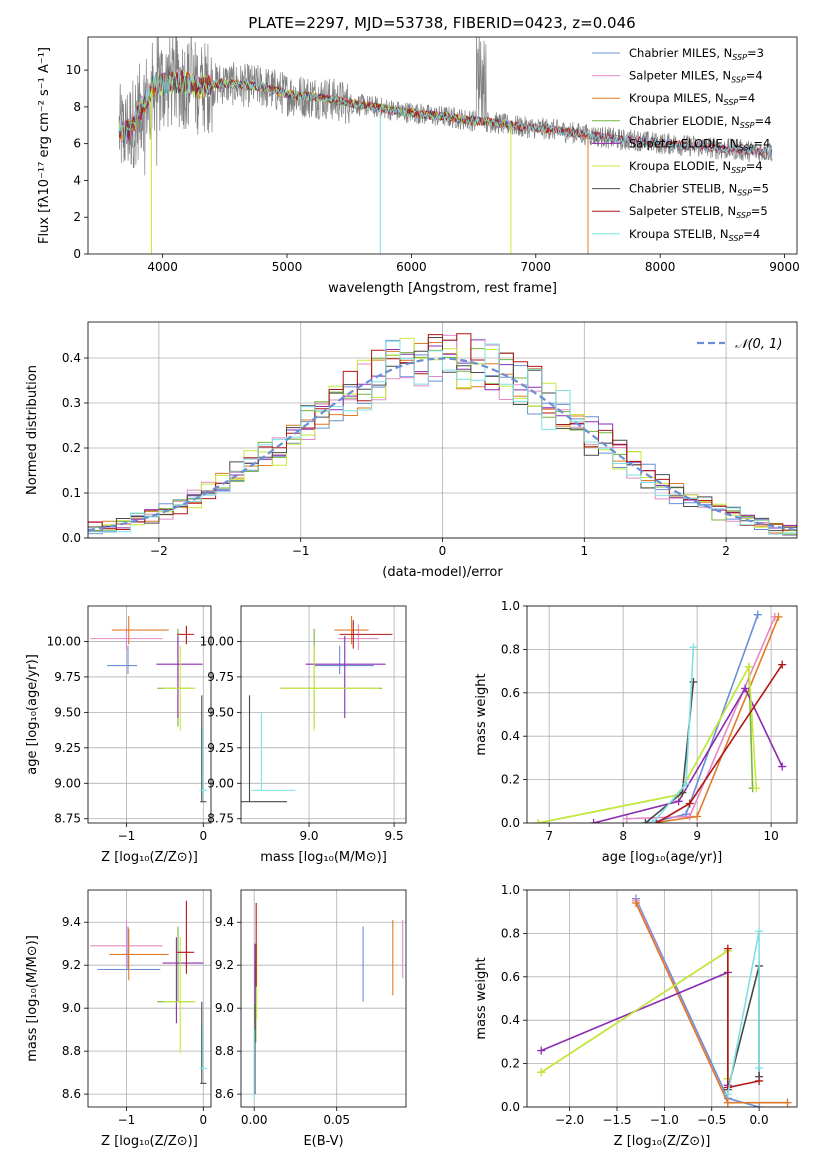 The height and width of the screenshot is (1170, 819). Describe the element at coordinates (32, 714) in the screenshot. I see `y-axis-label: age [log₁₀(age/yr)]` at that location.